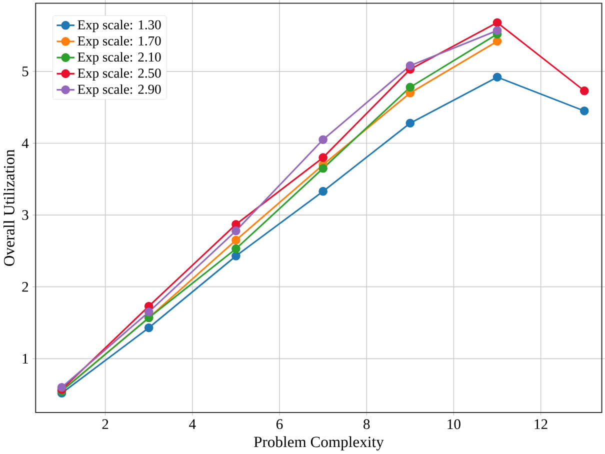  Describe the element at coordinates (279, 424) in the screenshot. I see `x-tick-label: 6` at that location.